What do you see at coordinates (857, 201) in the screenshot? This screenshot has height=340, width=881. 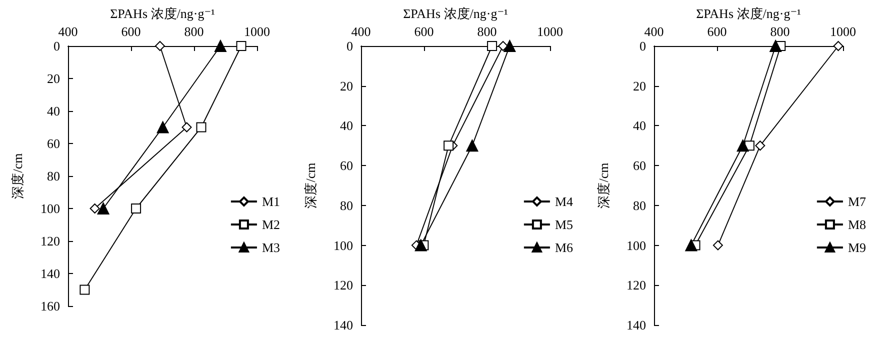 I see `legend-label: M7` at bounding box center [857, 201].